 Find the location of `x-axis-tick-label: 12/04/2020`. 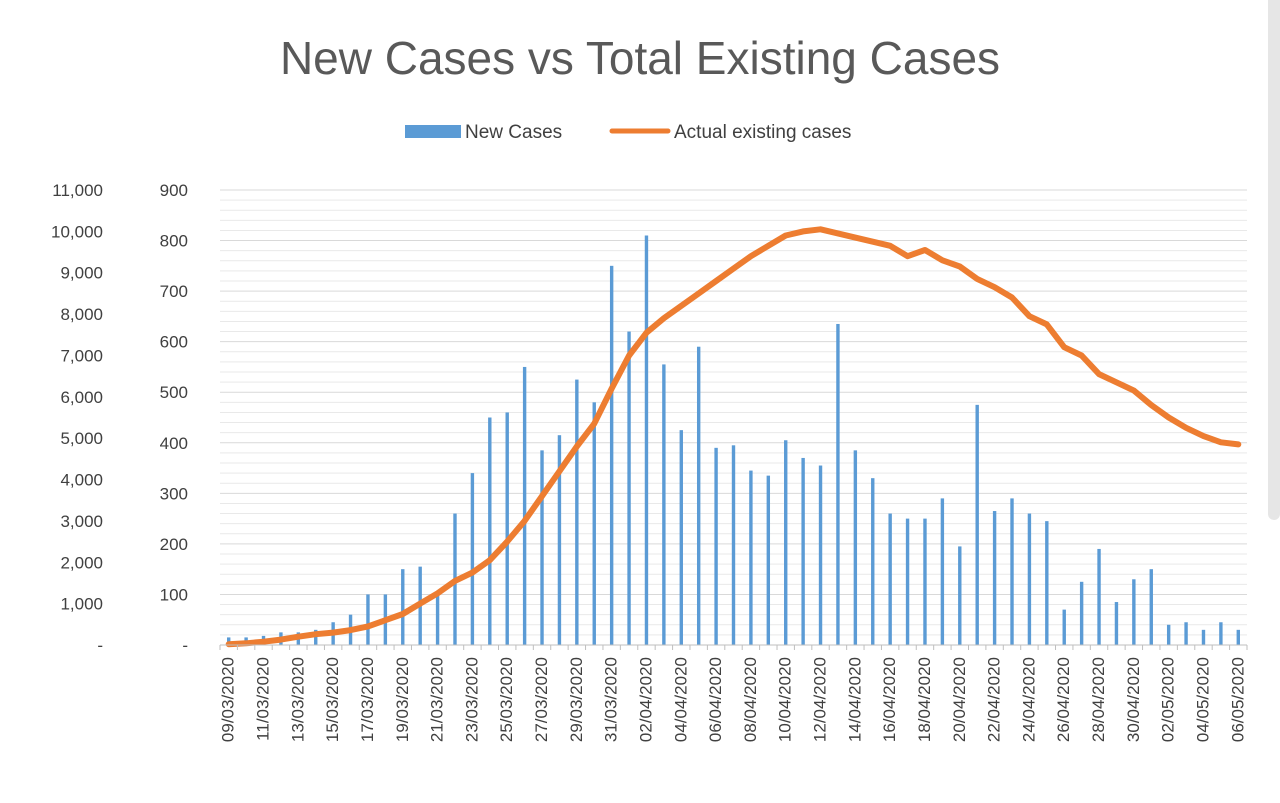

x-axis-tick-label: 12/04/2020 is located at coordinates (820, 699).